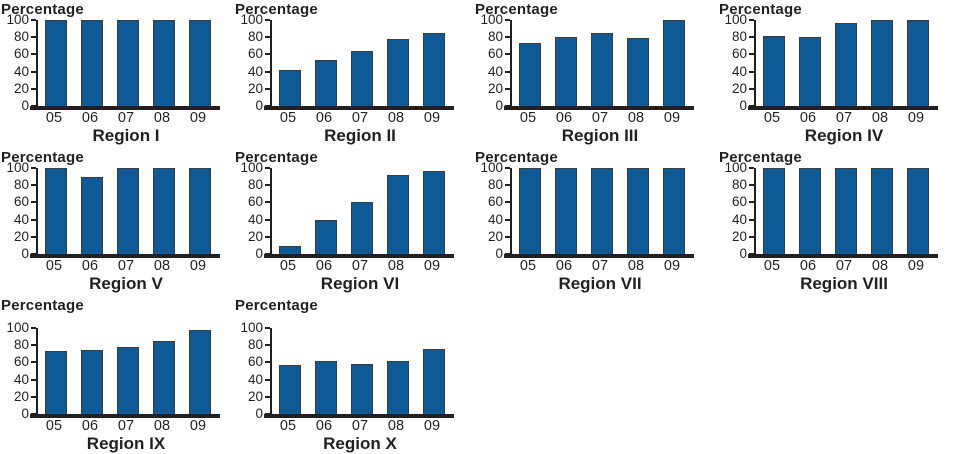 The width and height of the screenshot is (960, 454). I want to click on bars-group, so click(128, 63).